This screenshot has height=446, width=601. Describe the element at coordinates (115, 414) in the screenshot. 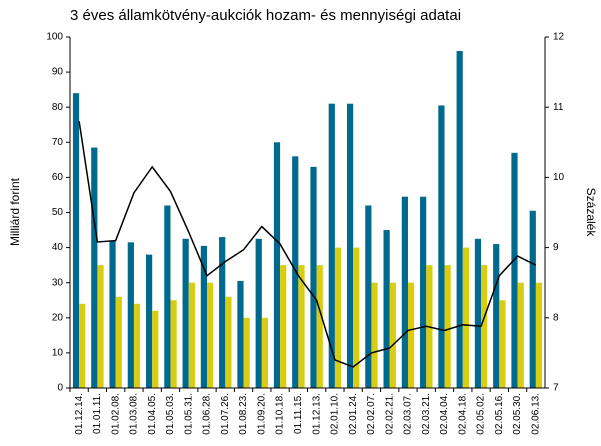

I see `x-tick-label: 01.02.08.` at that location.